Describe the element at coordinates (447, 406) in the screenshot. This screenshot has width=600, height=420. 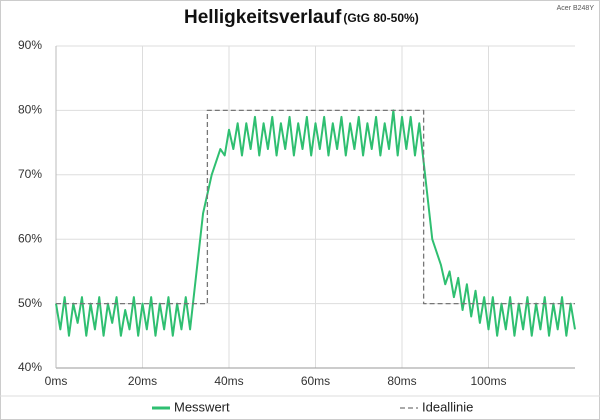
I see `legend-label: Ideallinie` at that location.